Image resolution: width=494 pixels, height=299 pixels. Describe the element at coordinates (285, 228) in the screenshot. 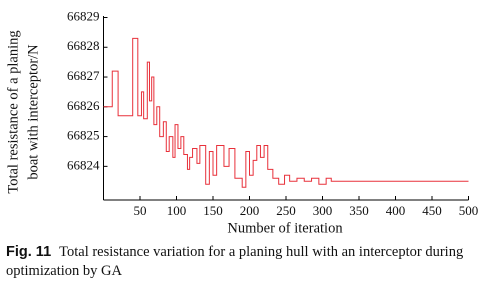

I see `x-axis-label: Number of iteration` at that location.